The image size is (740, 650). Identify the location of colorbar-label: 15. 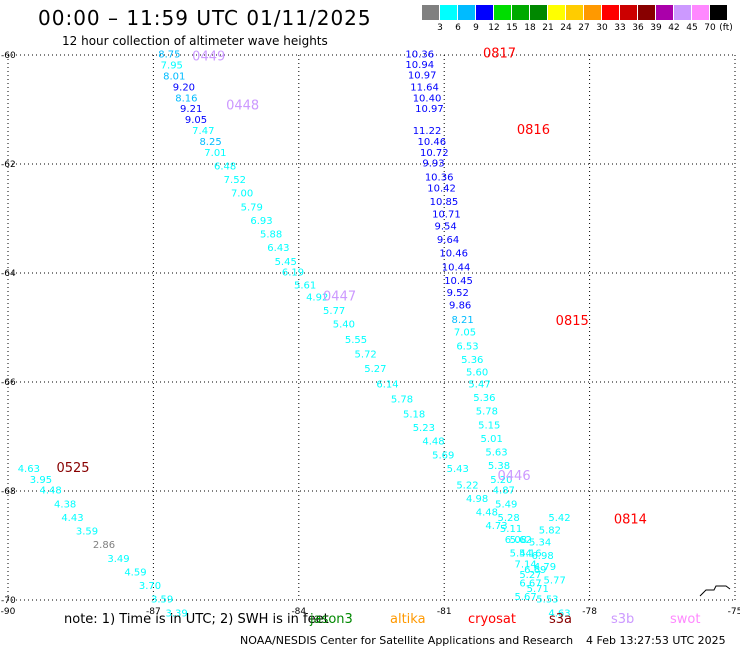
(512, 28).